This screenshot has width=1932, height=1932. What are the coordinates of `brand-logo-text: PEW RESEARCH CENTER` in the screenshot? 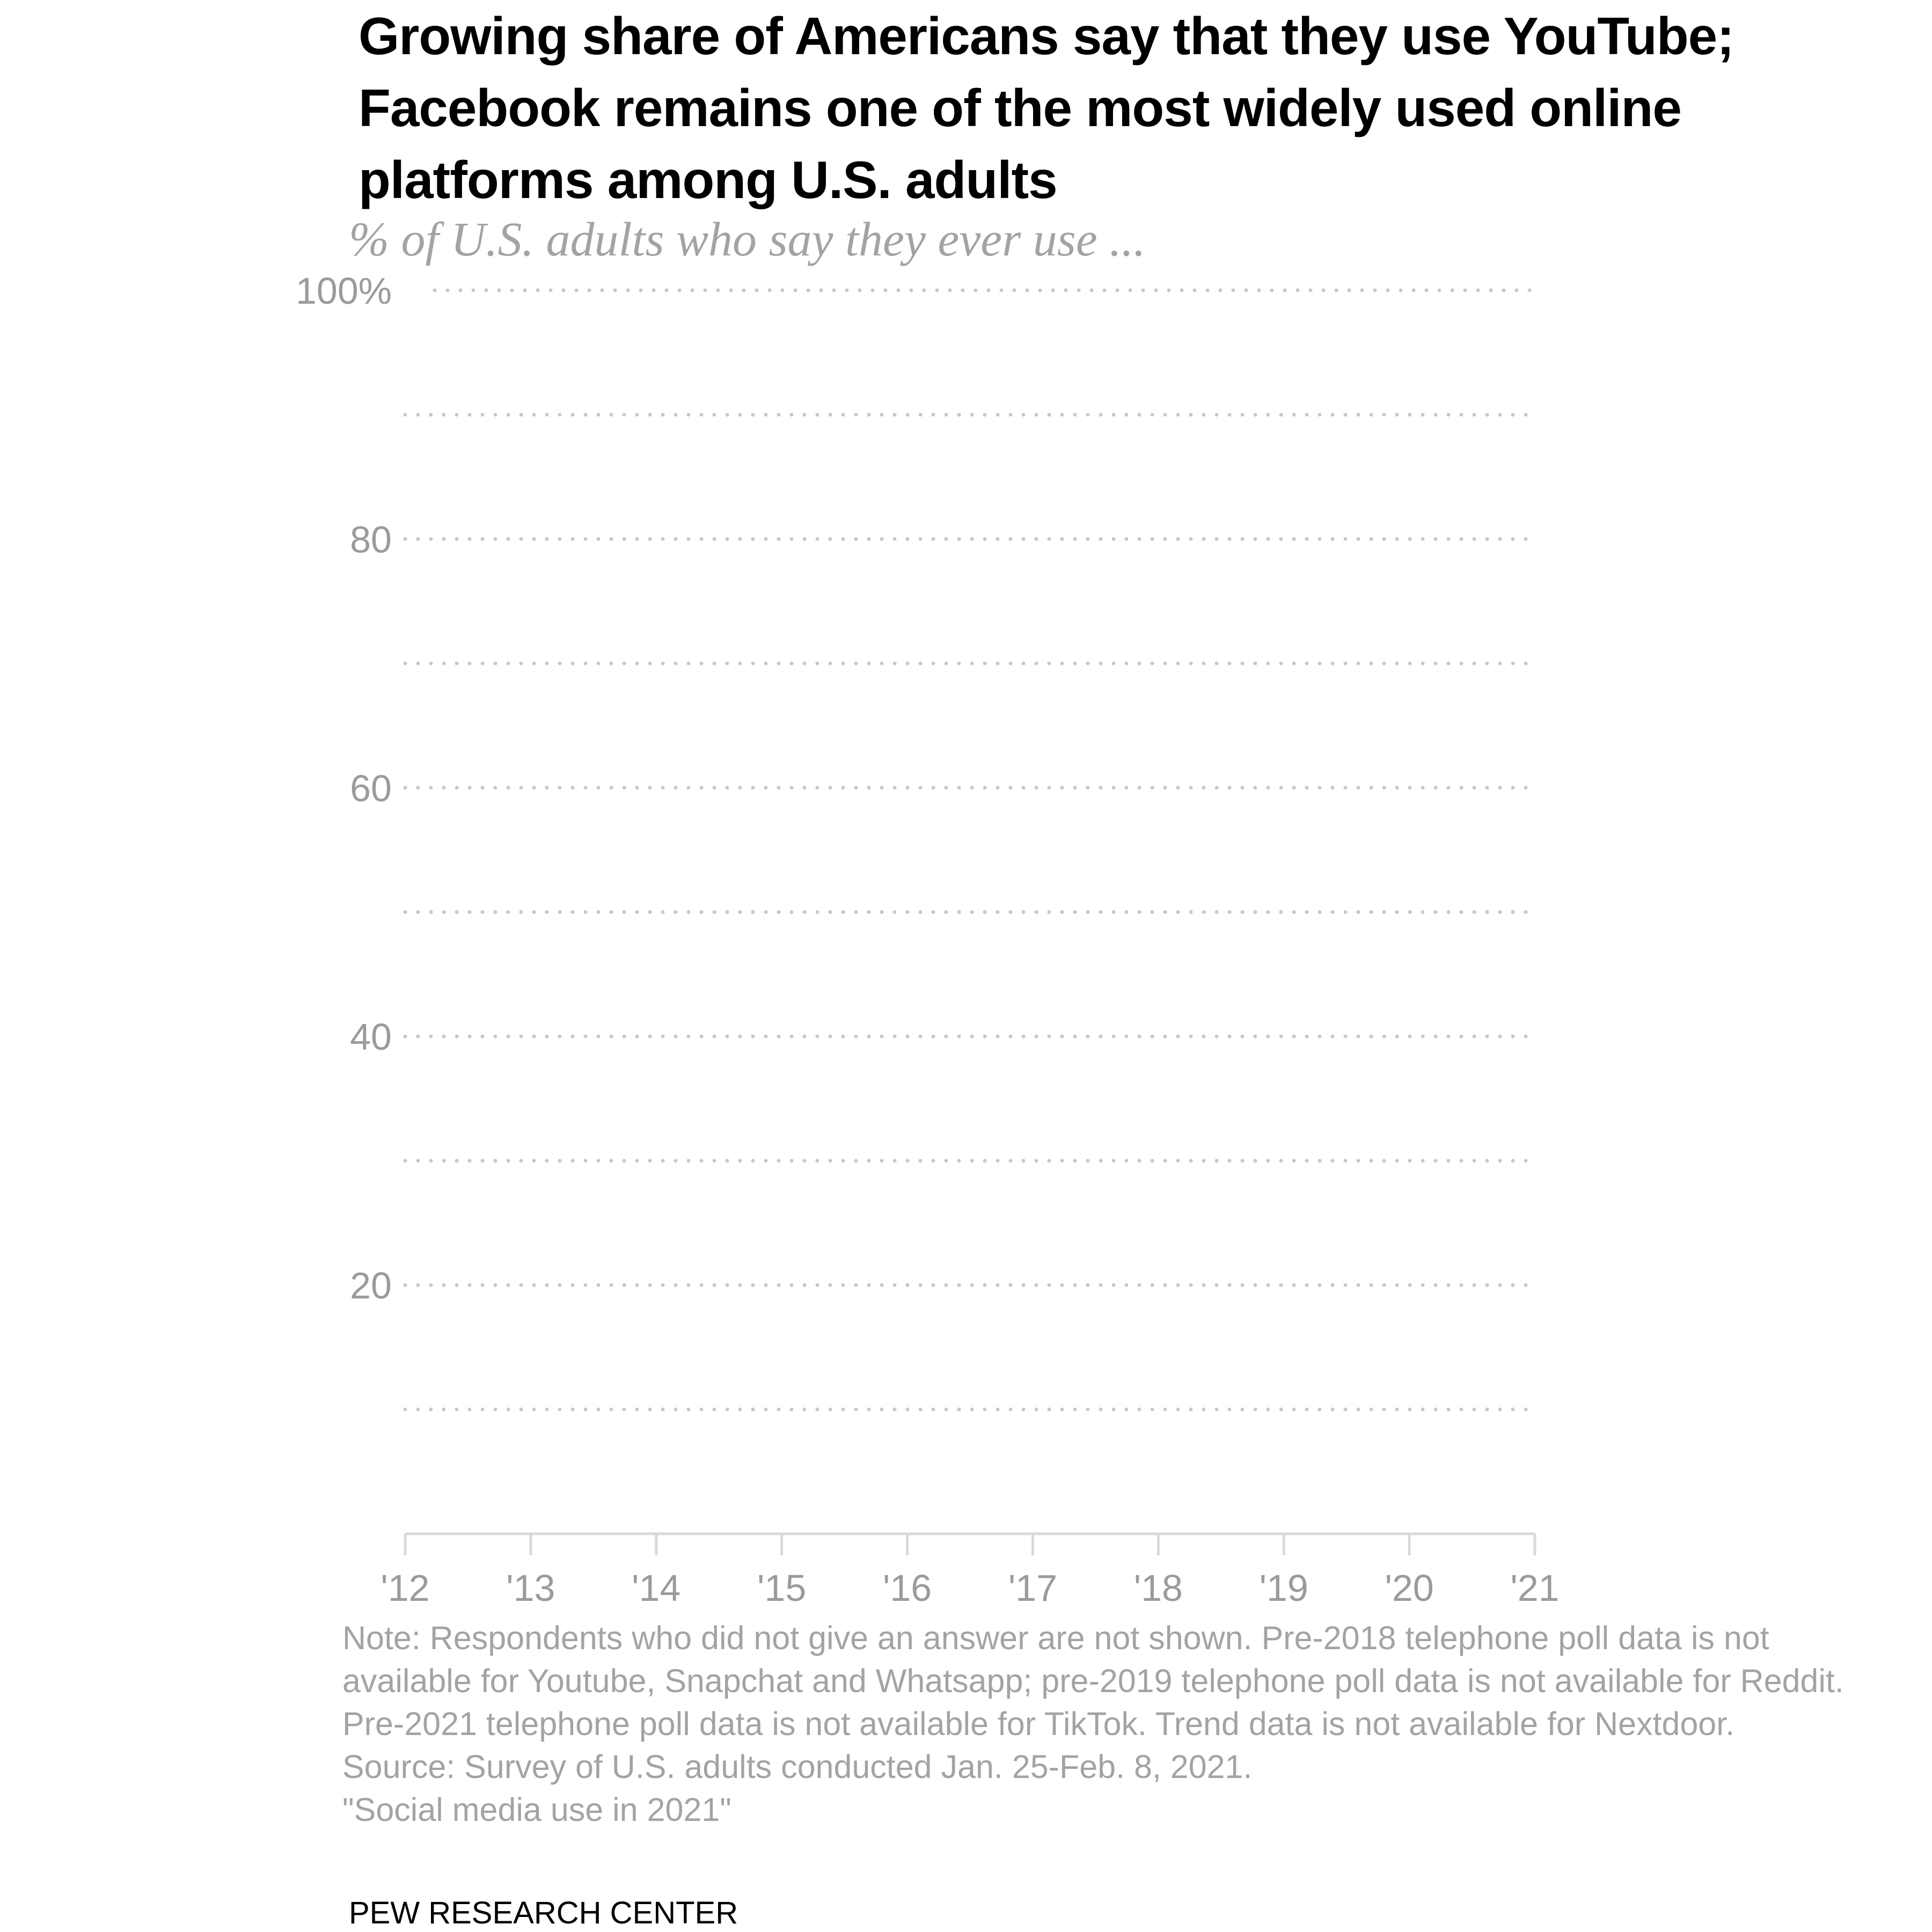 It's located at (543, 1913).